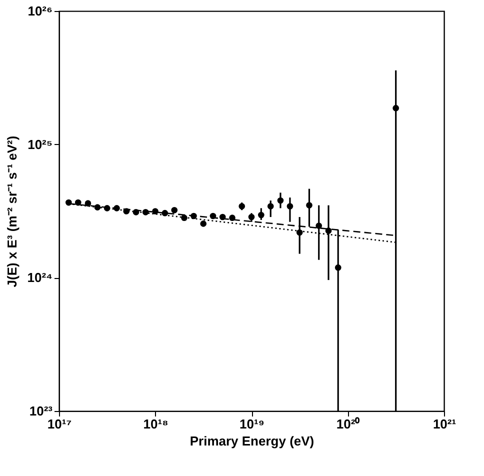 The image size is (484, 476). Describe the element at coordinates (41, 411) in the screenshot. I see `y-tick-label: 10²³` at that location.